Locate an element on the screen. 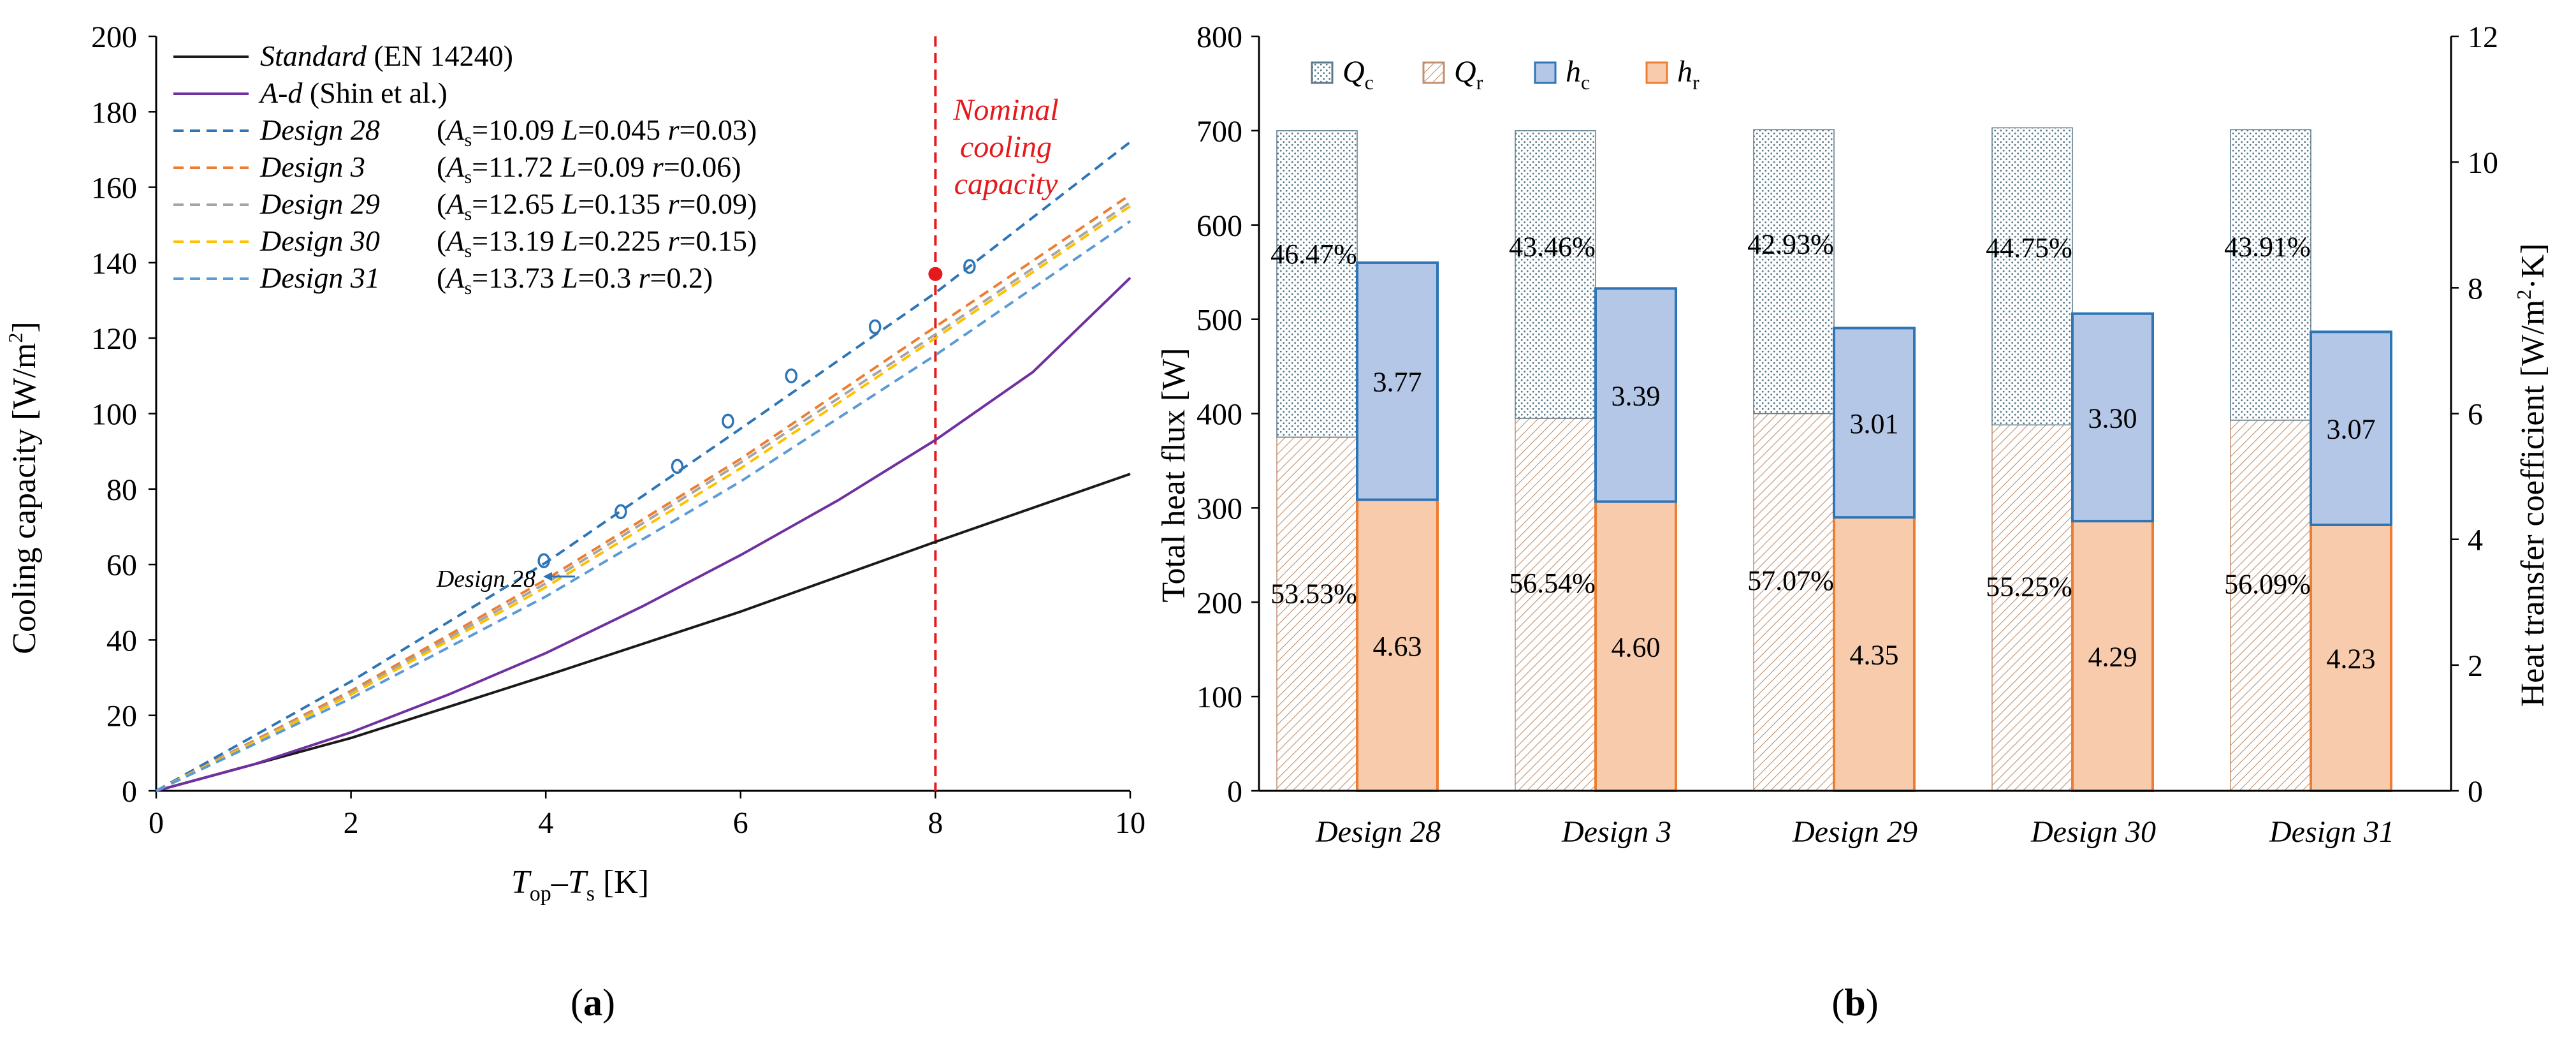  y-axis-ticks-b: 0 100 200 300 400 500 600 700 800 is located at coordinates (1228, 414).